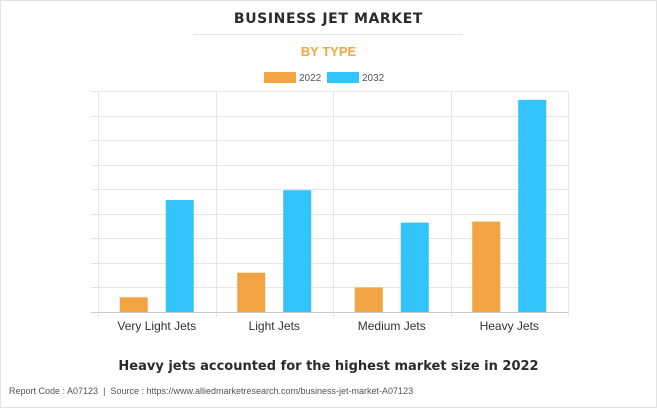  I want to click on bar-2022-medium-jets, so click(368, 299).